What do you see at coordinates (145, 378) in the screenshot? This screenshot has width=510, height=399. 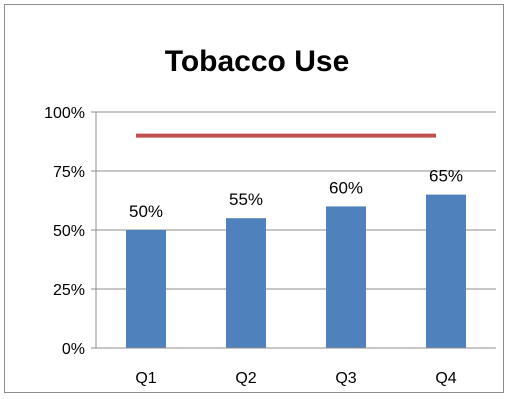 I see `x-tick-label: Q1` at bounding box center [145, 378].